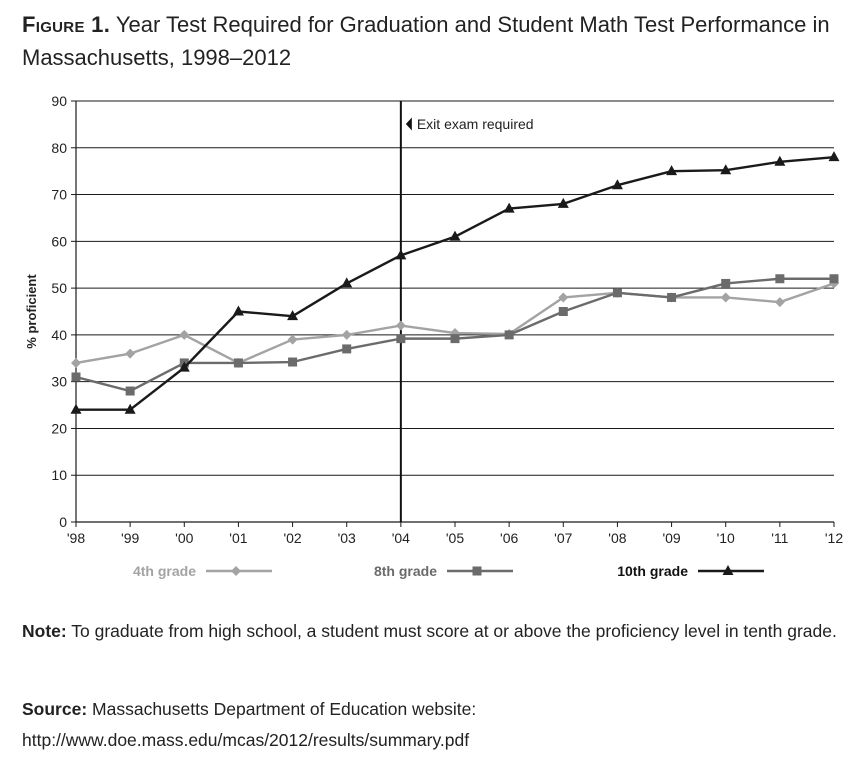 This screenshot has width=866, height=777. I want to click on y-tick-label: 30, so click(59, 382).